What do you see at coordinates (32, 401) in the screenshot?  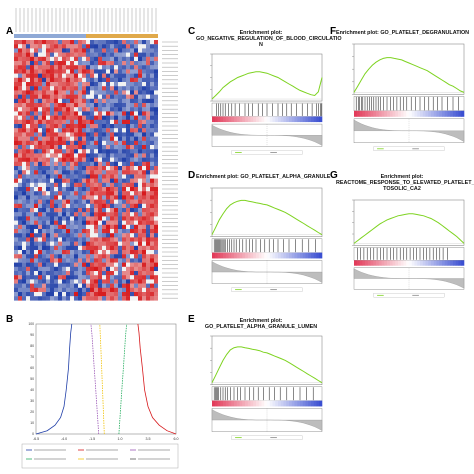 I see `chart-b-ytick-label: 30` at bounding box center [32, 401].